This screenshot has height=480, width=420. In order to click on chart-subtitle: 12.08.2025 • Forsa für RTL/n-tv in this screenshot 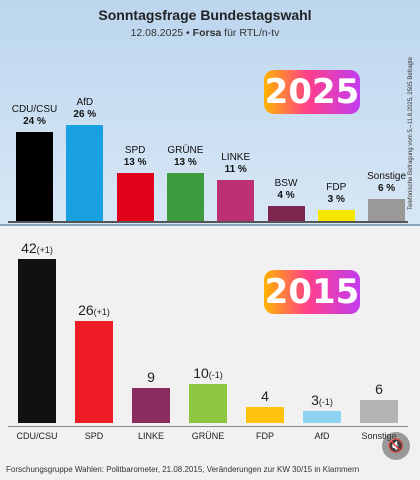, I will do `click(205, 33)`.